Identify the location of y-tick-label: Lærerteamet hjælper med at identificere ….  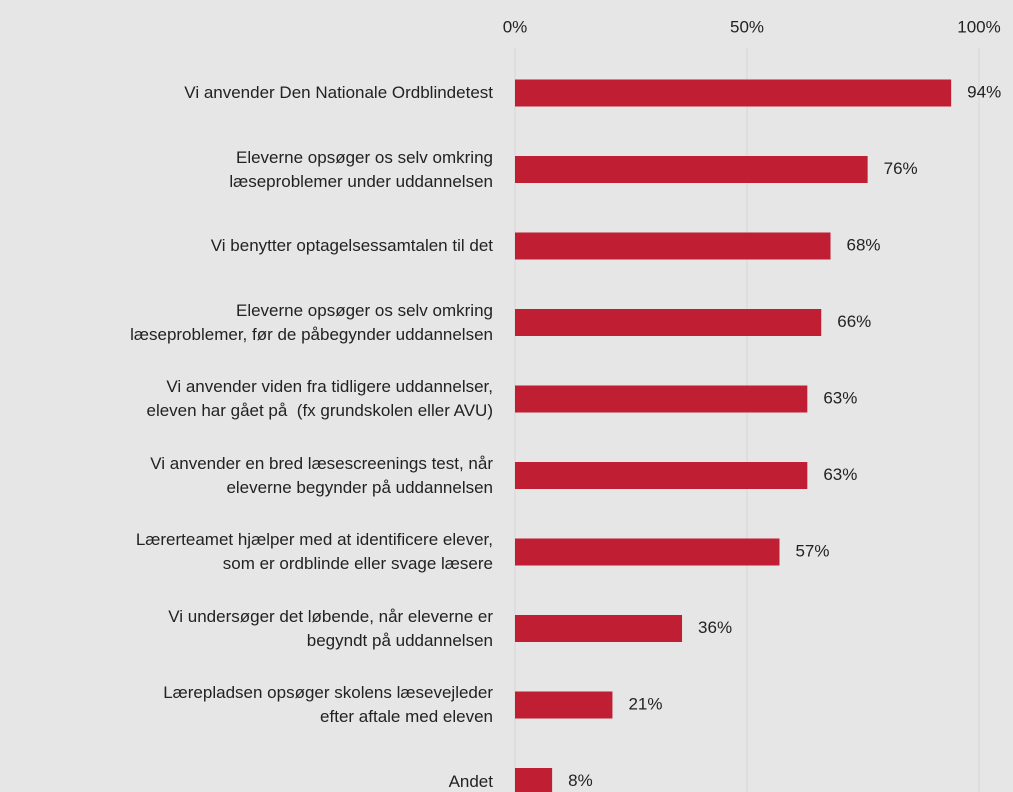
(314, 551).